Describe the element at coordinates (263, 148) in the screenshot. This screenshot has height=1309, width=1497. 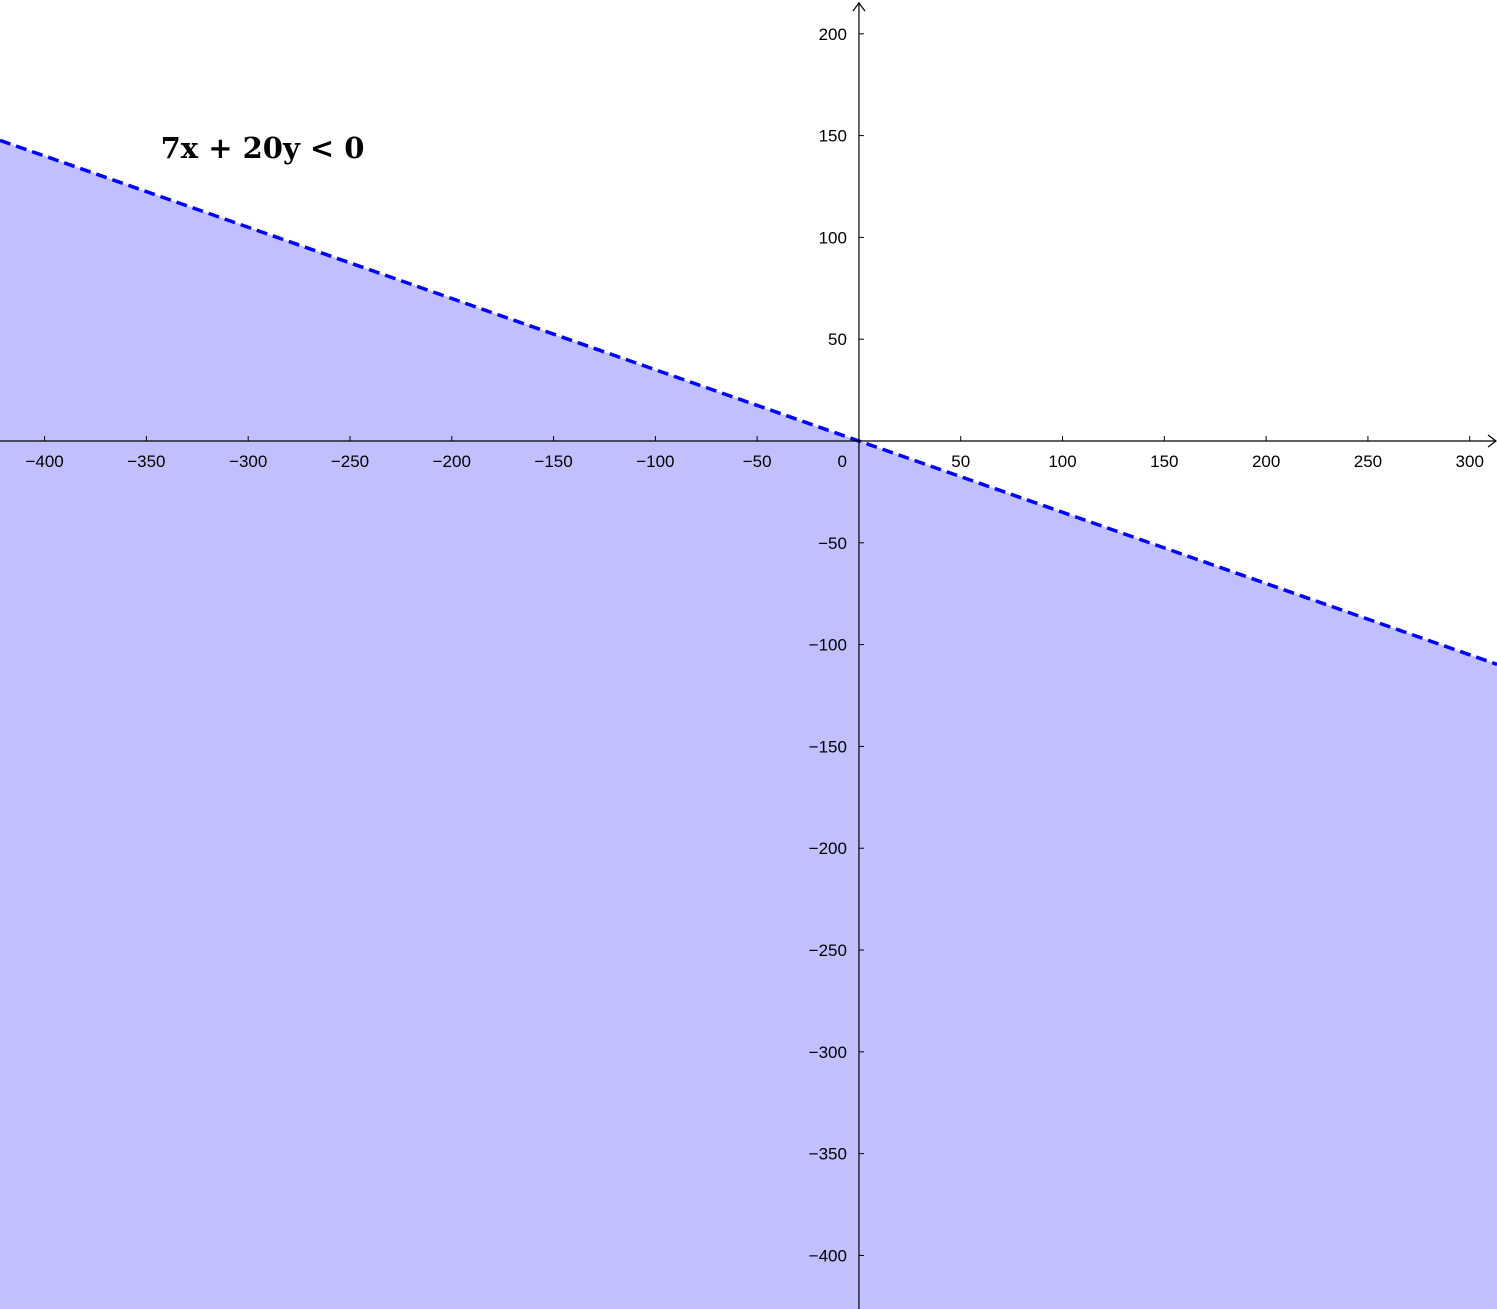
I see `inequality-label: 7x + 20y < 0` at that location.